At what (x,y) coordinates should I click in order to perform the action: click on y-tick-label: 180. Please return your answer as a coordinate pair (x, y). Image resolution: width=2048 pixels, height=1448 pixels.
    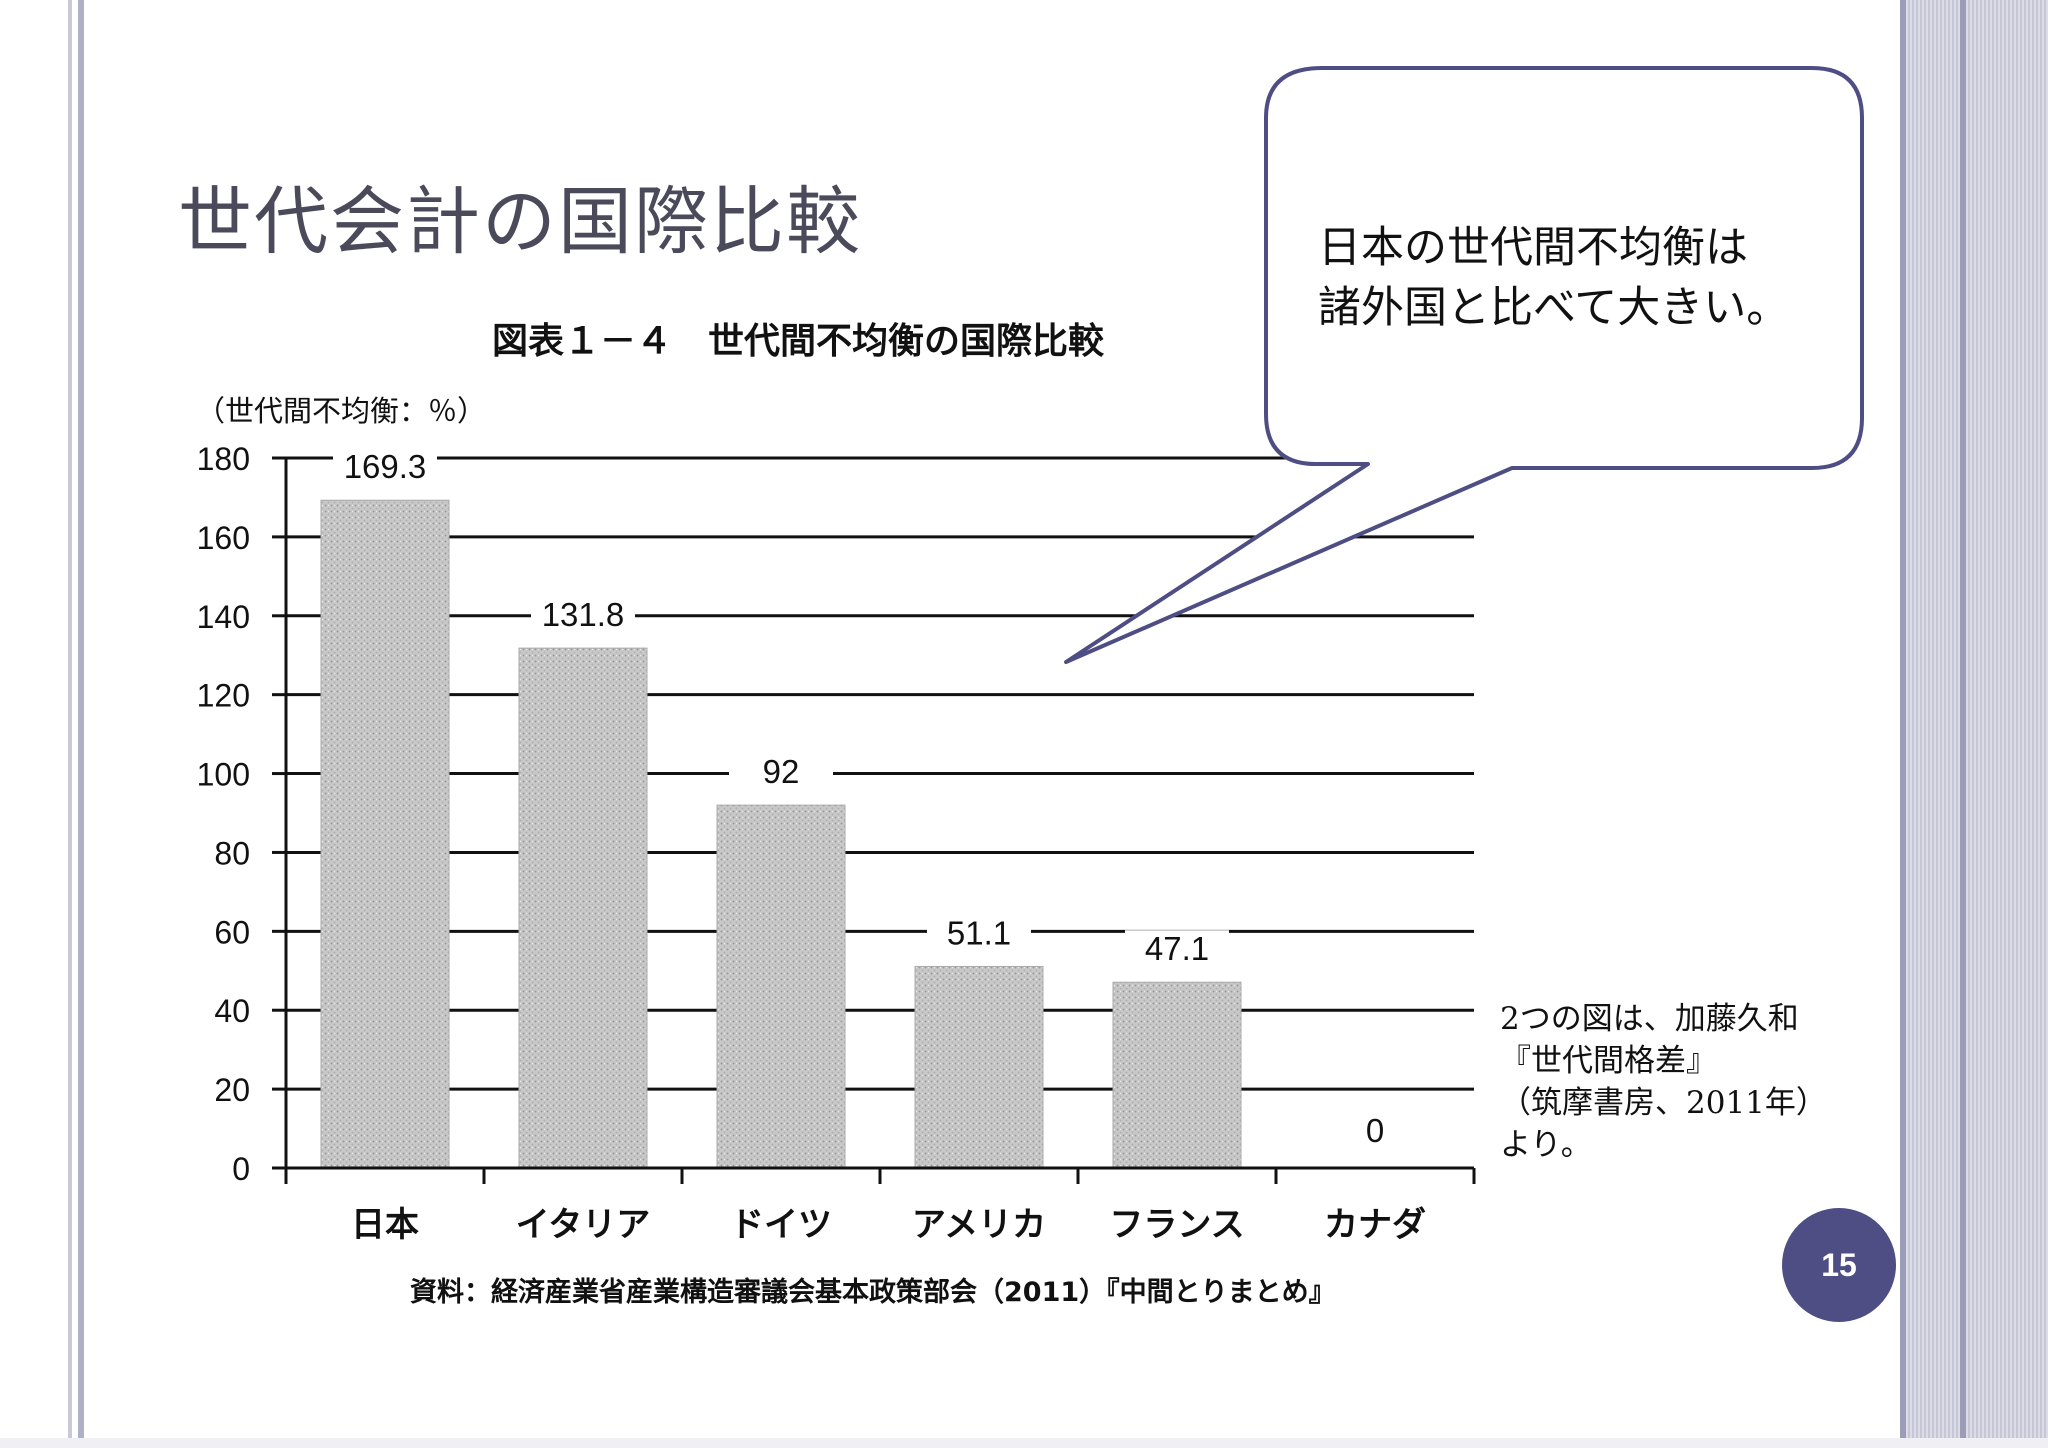
    Looking at the image, I should click on (223, 459).